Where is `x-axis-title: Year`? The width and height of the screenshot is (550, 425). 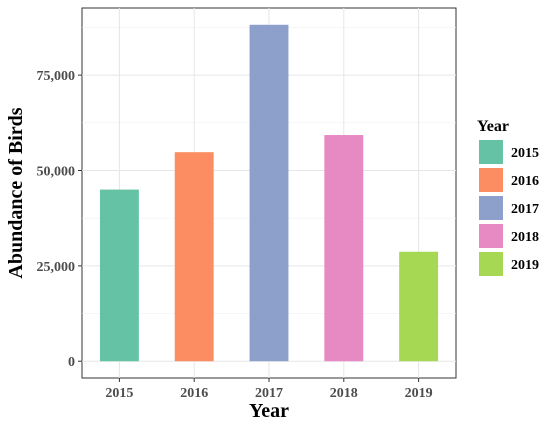 x-axis-title: Year is located at coordinates (269, 411).